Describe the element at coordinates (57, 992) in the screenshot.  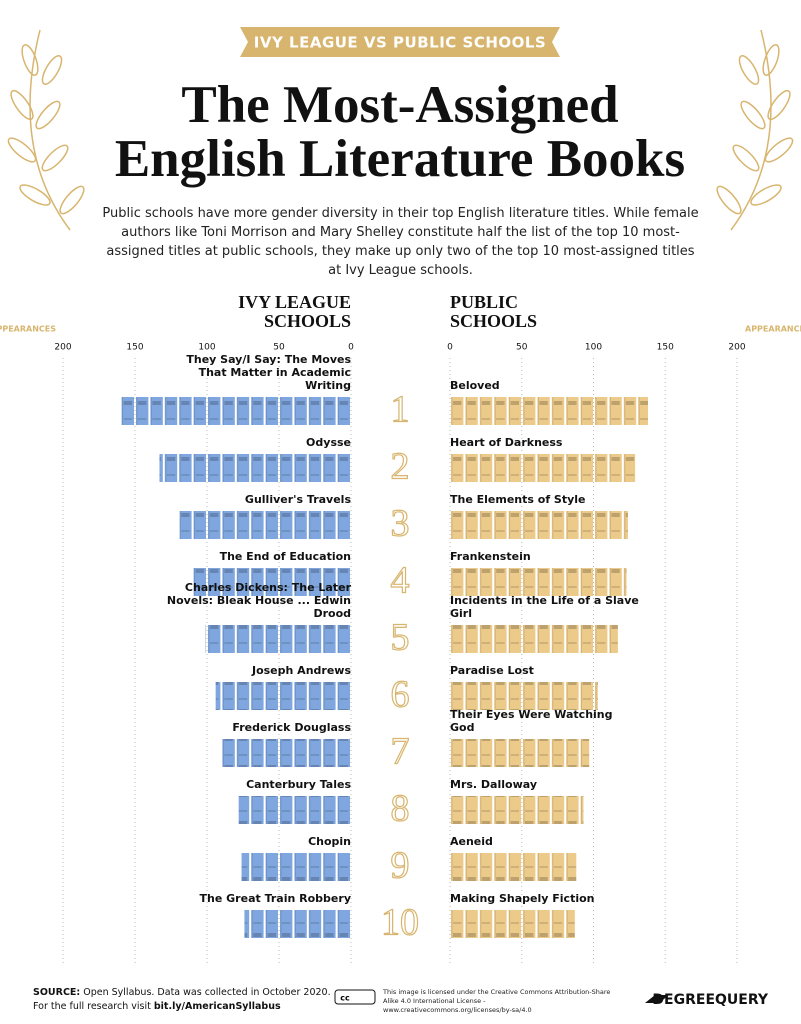
I see `source-label: SOURCE:` at that location.